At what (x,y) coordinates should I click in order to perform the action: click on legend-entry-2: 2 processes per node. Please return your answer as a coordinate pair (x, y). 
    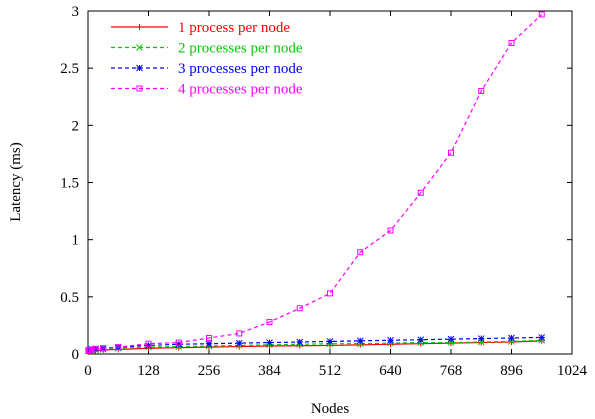
    Looking at the image, I should click on (207, 49).